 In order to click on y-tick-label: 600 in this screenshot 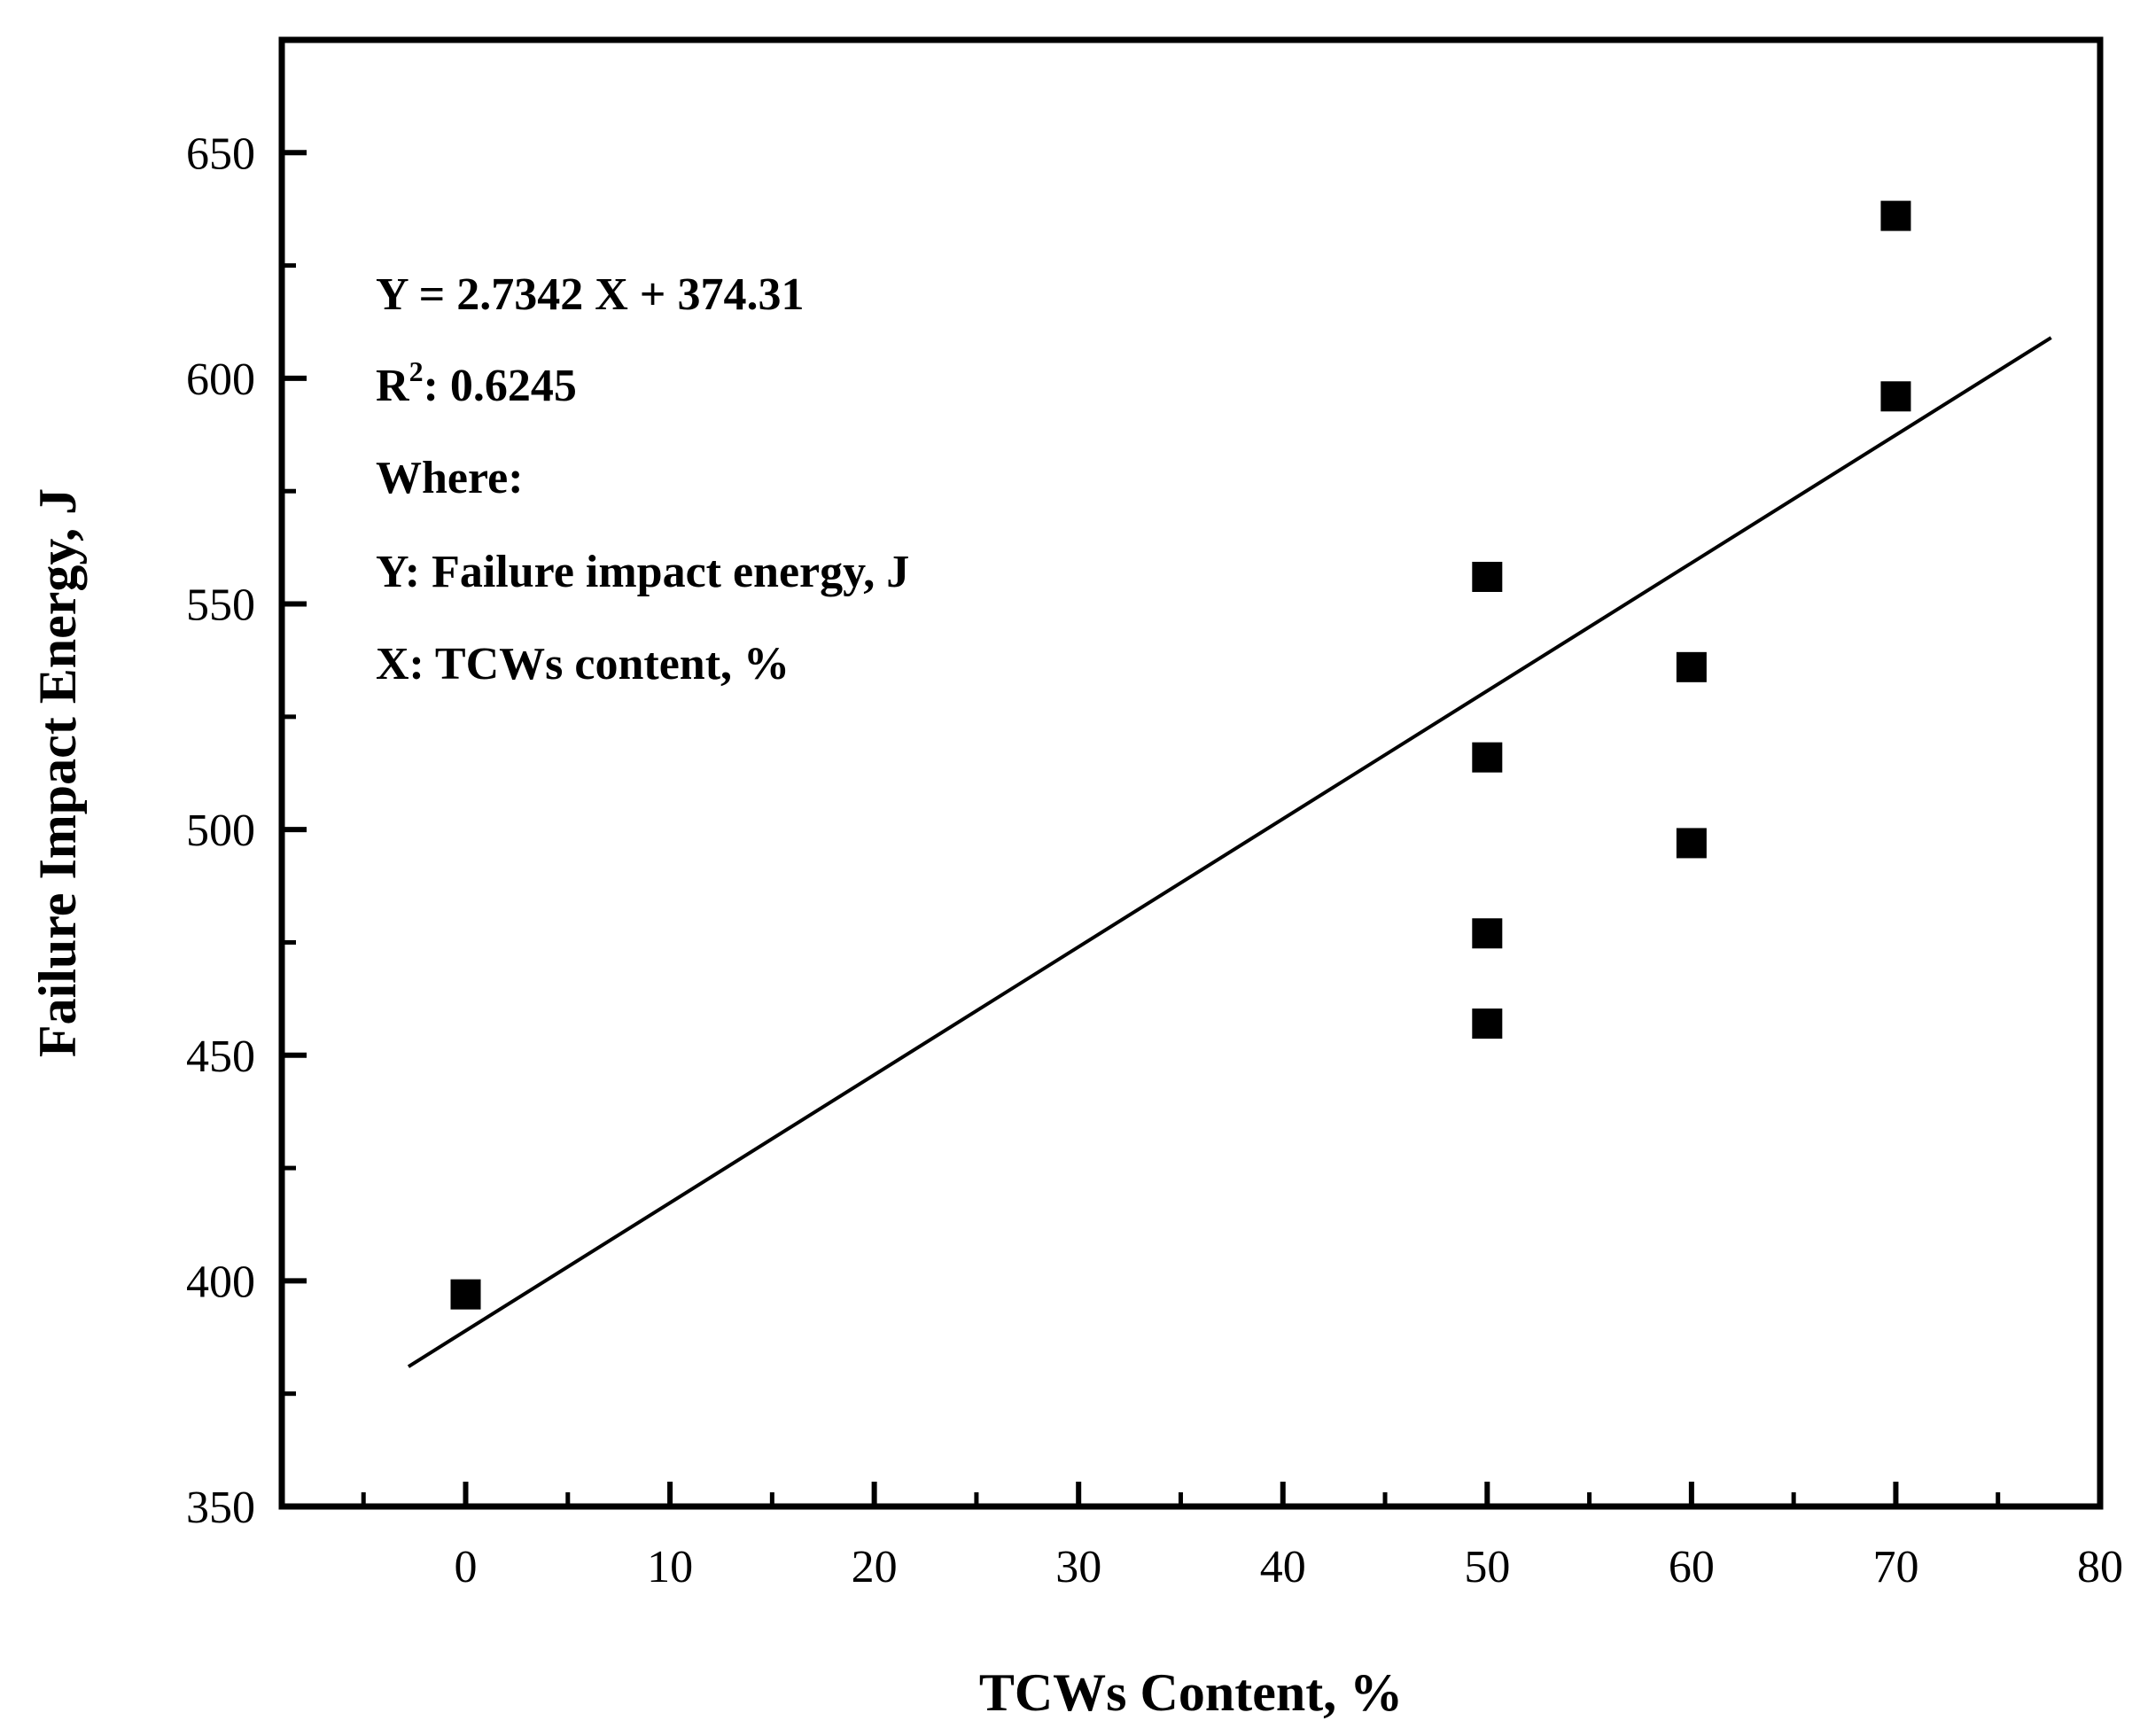, I will do `click(221, 379)`.